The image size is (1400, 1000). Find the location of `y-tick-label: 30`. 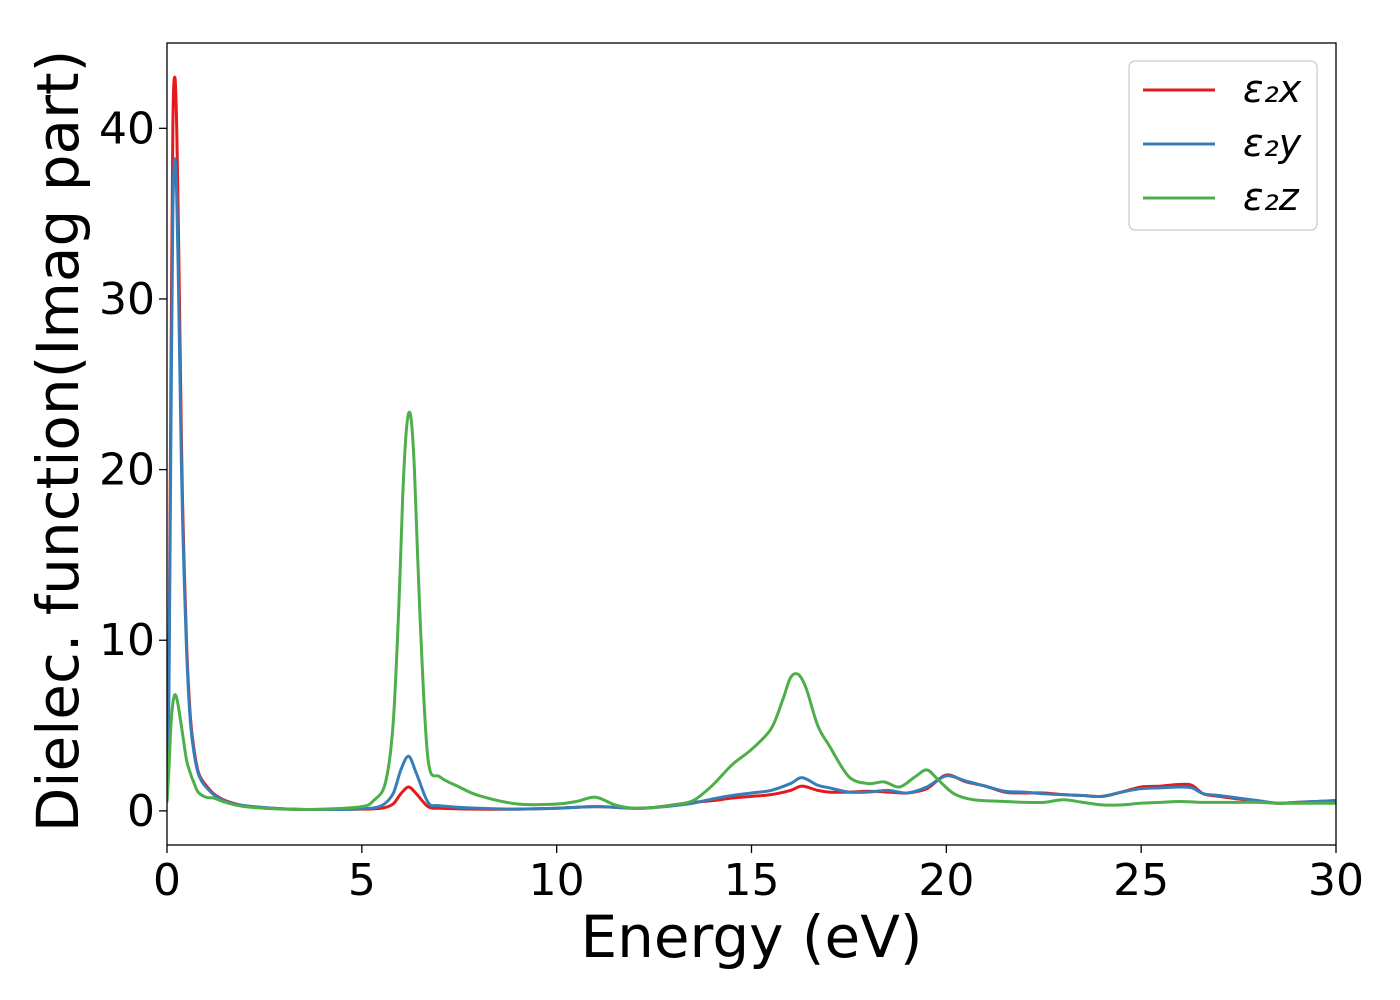

y-tick-label: 30 is located at coordinates (127, 299).